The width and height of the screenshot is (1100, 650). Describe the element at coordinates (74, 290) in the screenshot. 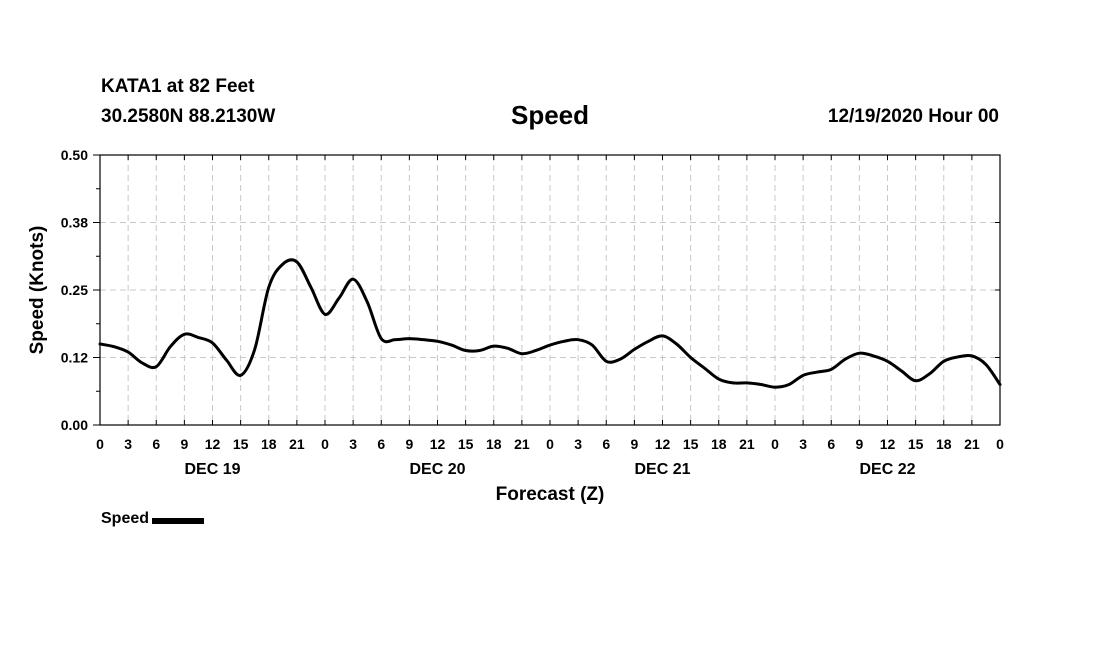

I see `y-tick-label: 0.25` at that location.